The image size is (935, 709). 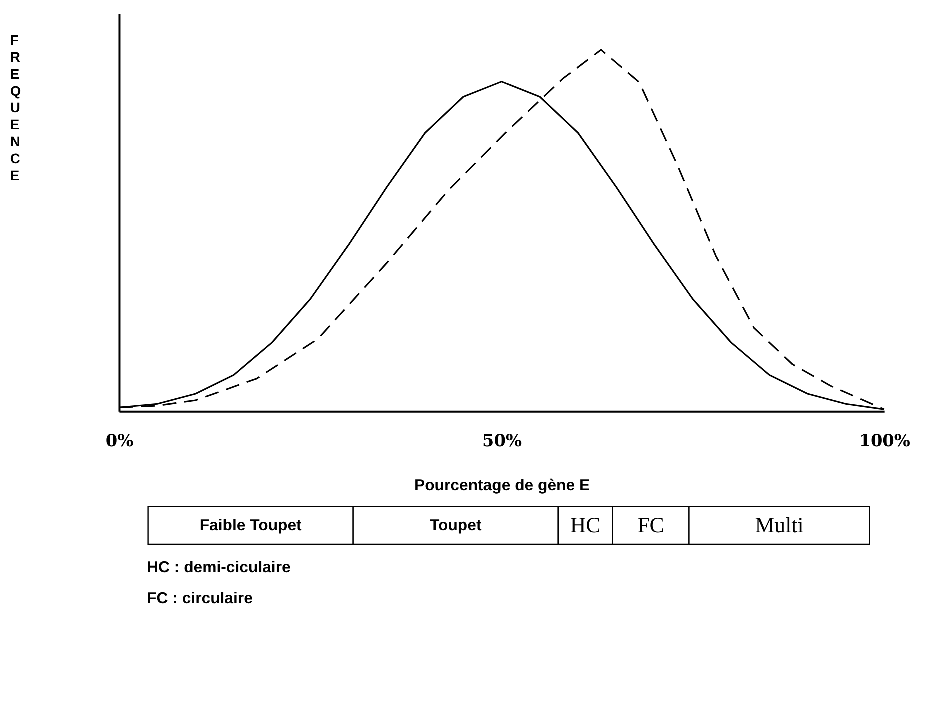 I want to click on x-tick-label: 50%, so click(x=502, y=440).